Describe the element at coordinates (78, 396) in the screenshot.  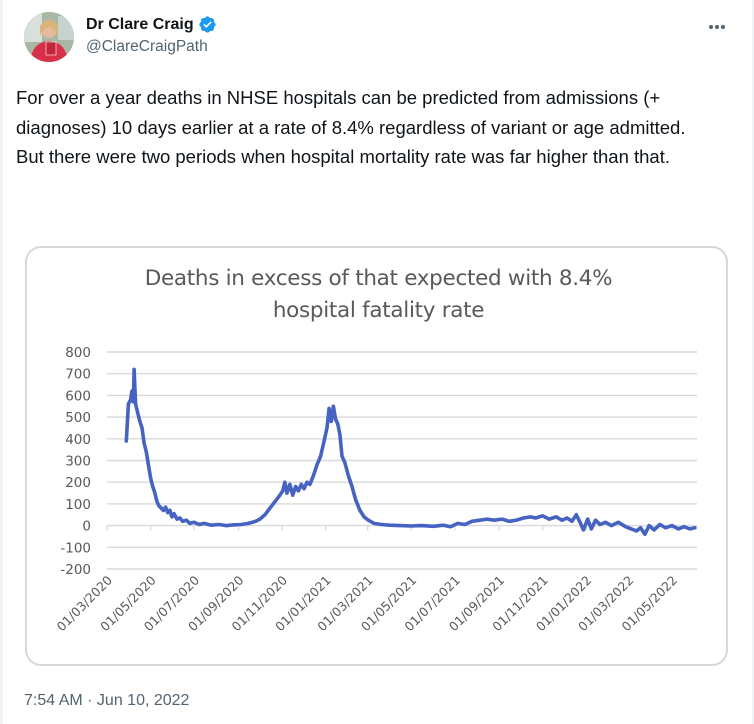
I see `y-tick-label: 600` at that location.